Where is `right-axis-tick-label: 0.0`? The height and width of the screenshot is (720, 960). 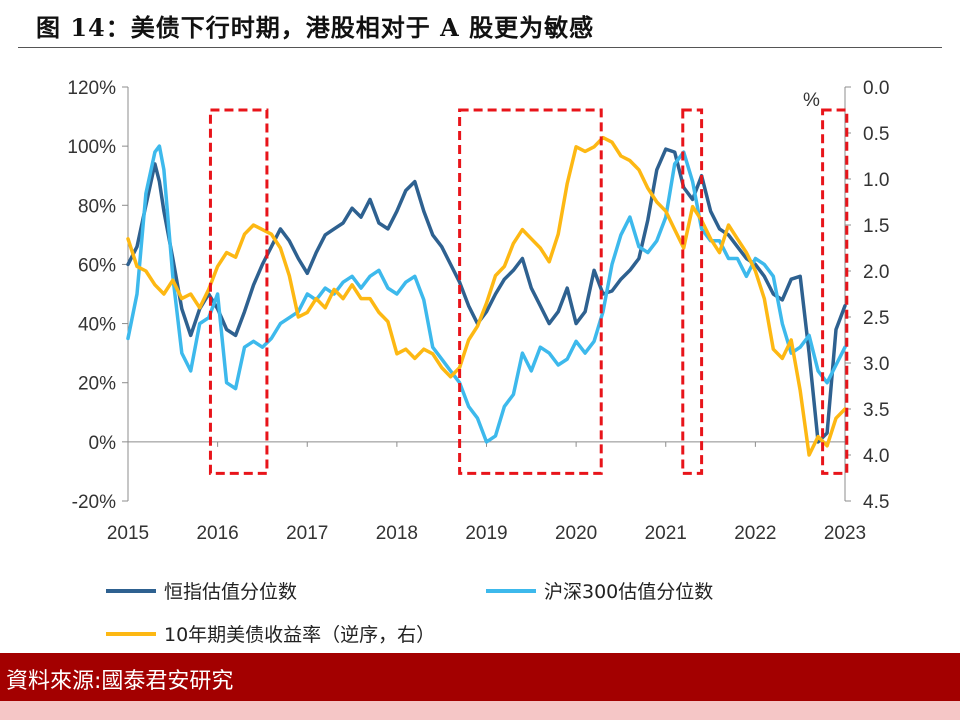
right-axis-tick-label: 0.0 is located at coordinates (876, 88).